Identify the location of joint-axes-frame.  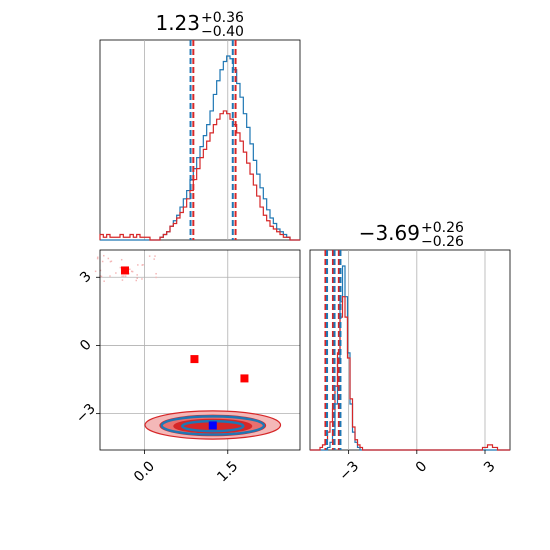
(200, 350).